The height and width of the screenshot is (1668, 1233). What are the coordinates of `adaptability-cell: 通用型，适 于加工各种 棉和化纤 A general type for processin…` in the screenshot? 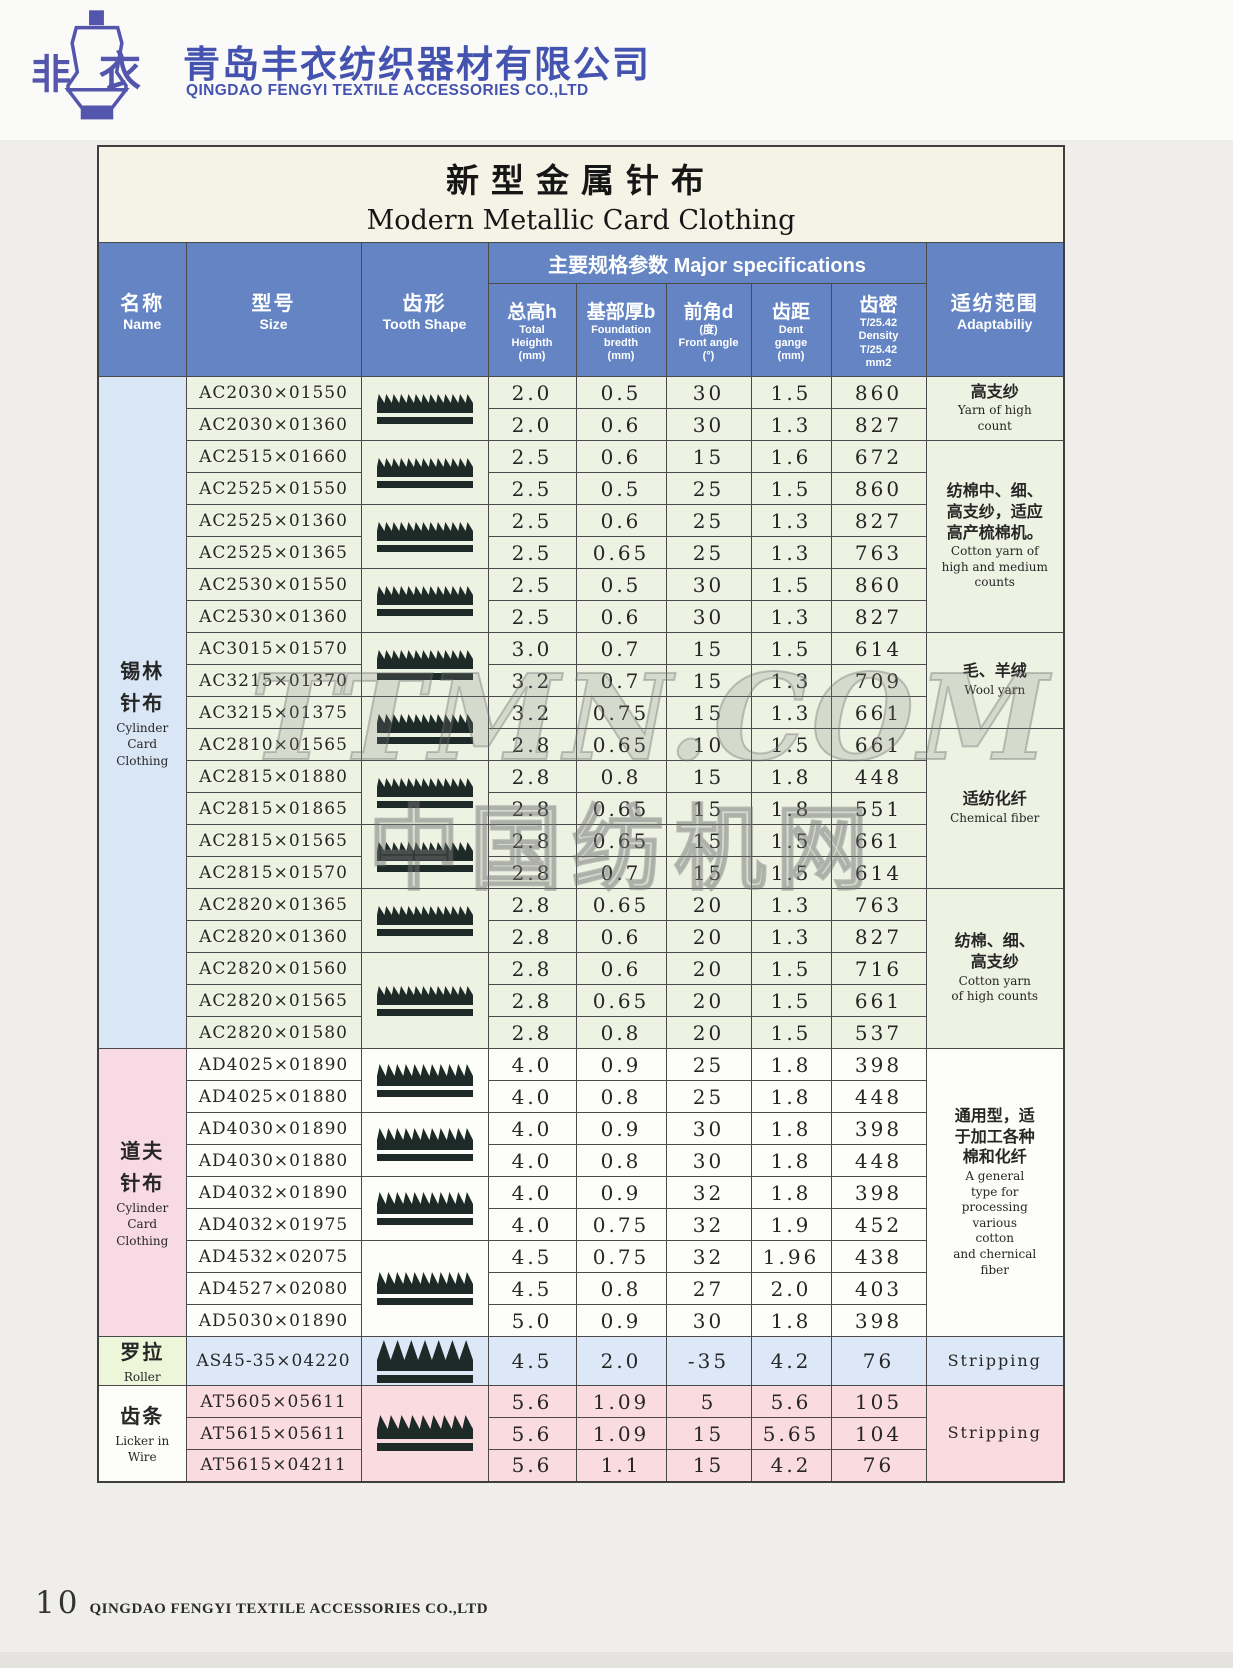 It's located at (995, 1192).